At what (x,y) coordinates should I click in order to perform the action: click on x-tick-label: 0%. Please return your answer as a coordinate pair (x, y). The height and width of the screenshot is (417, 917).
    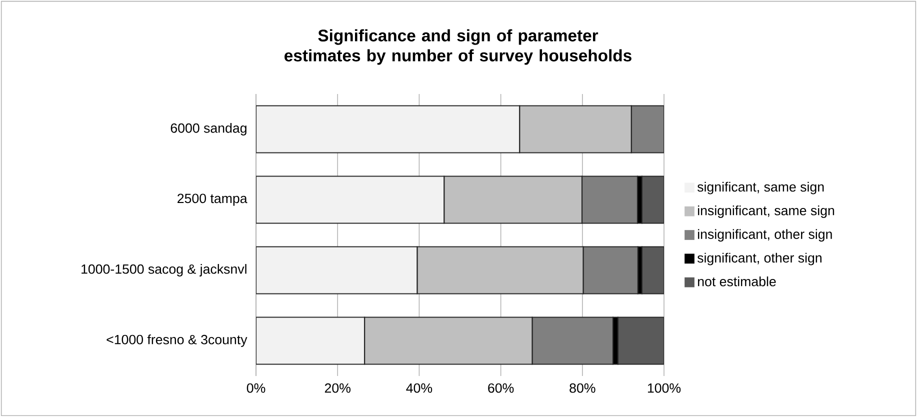
    Looking at the image, I should click on (256, 388).